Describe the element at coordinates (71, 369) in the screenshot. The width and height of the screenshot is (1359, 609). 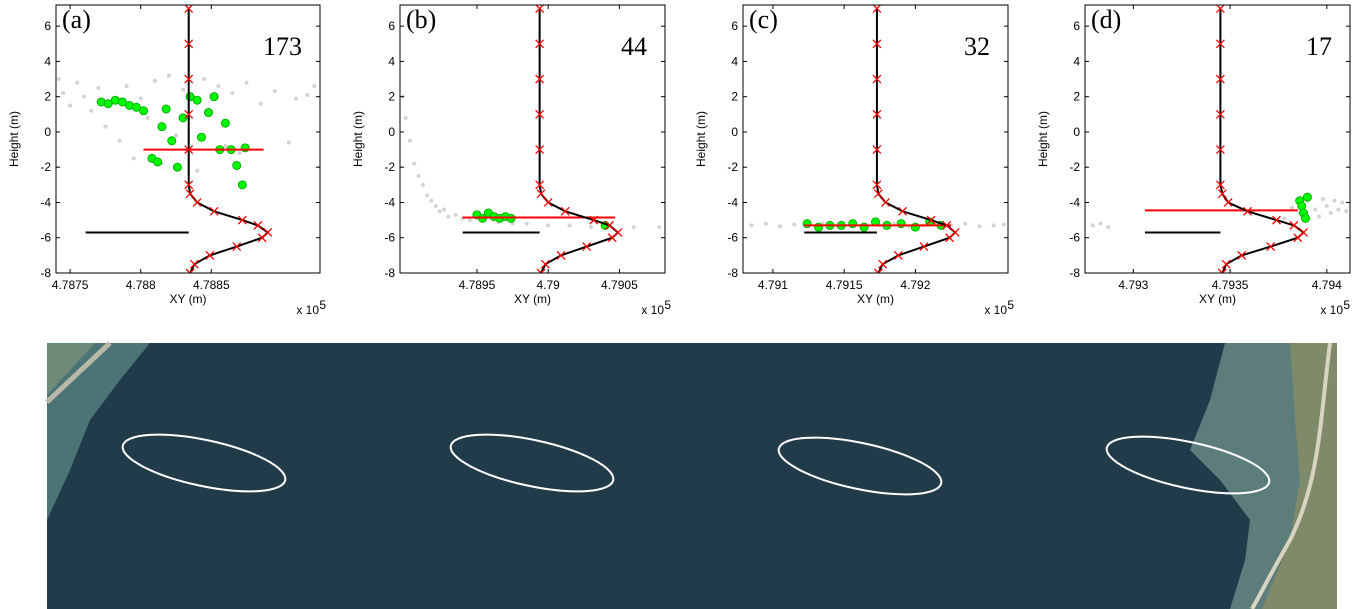
I see `land-left` at that location.